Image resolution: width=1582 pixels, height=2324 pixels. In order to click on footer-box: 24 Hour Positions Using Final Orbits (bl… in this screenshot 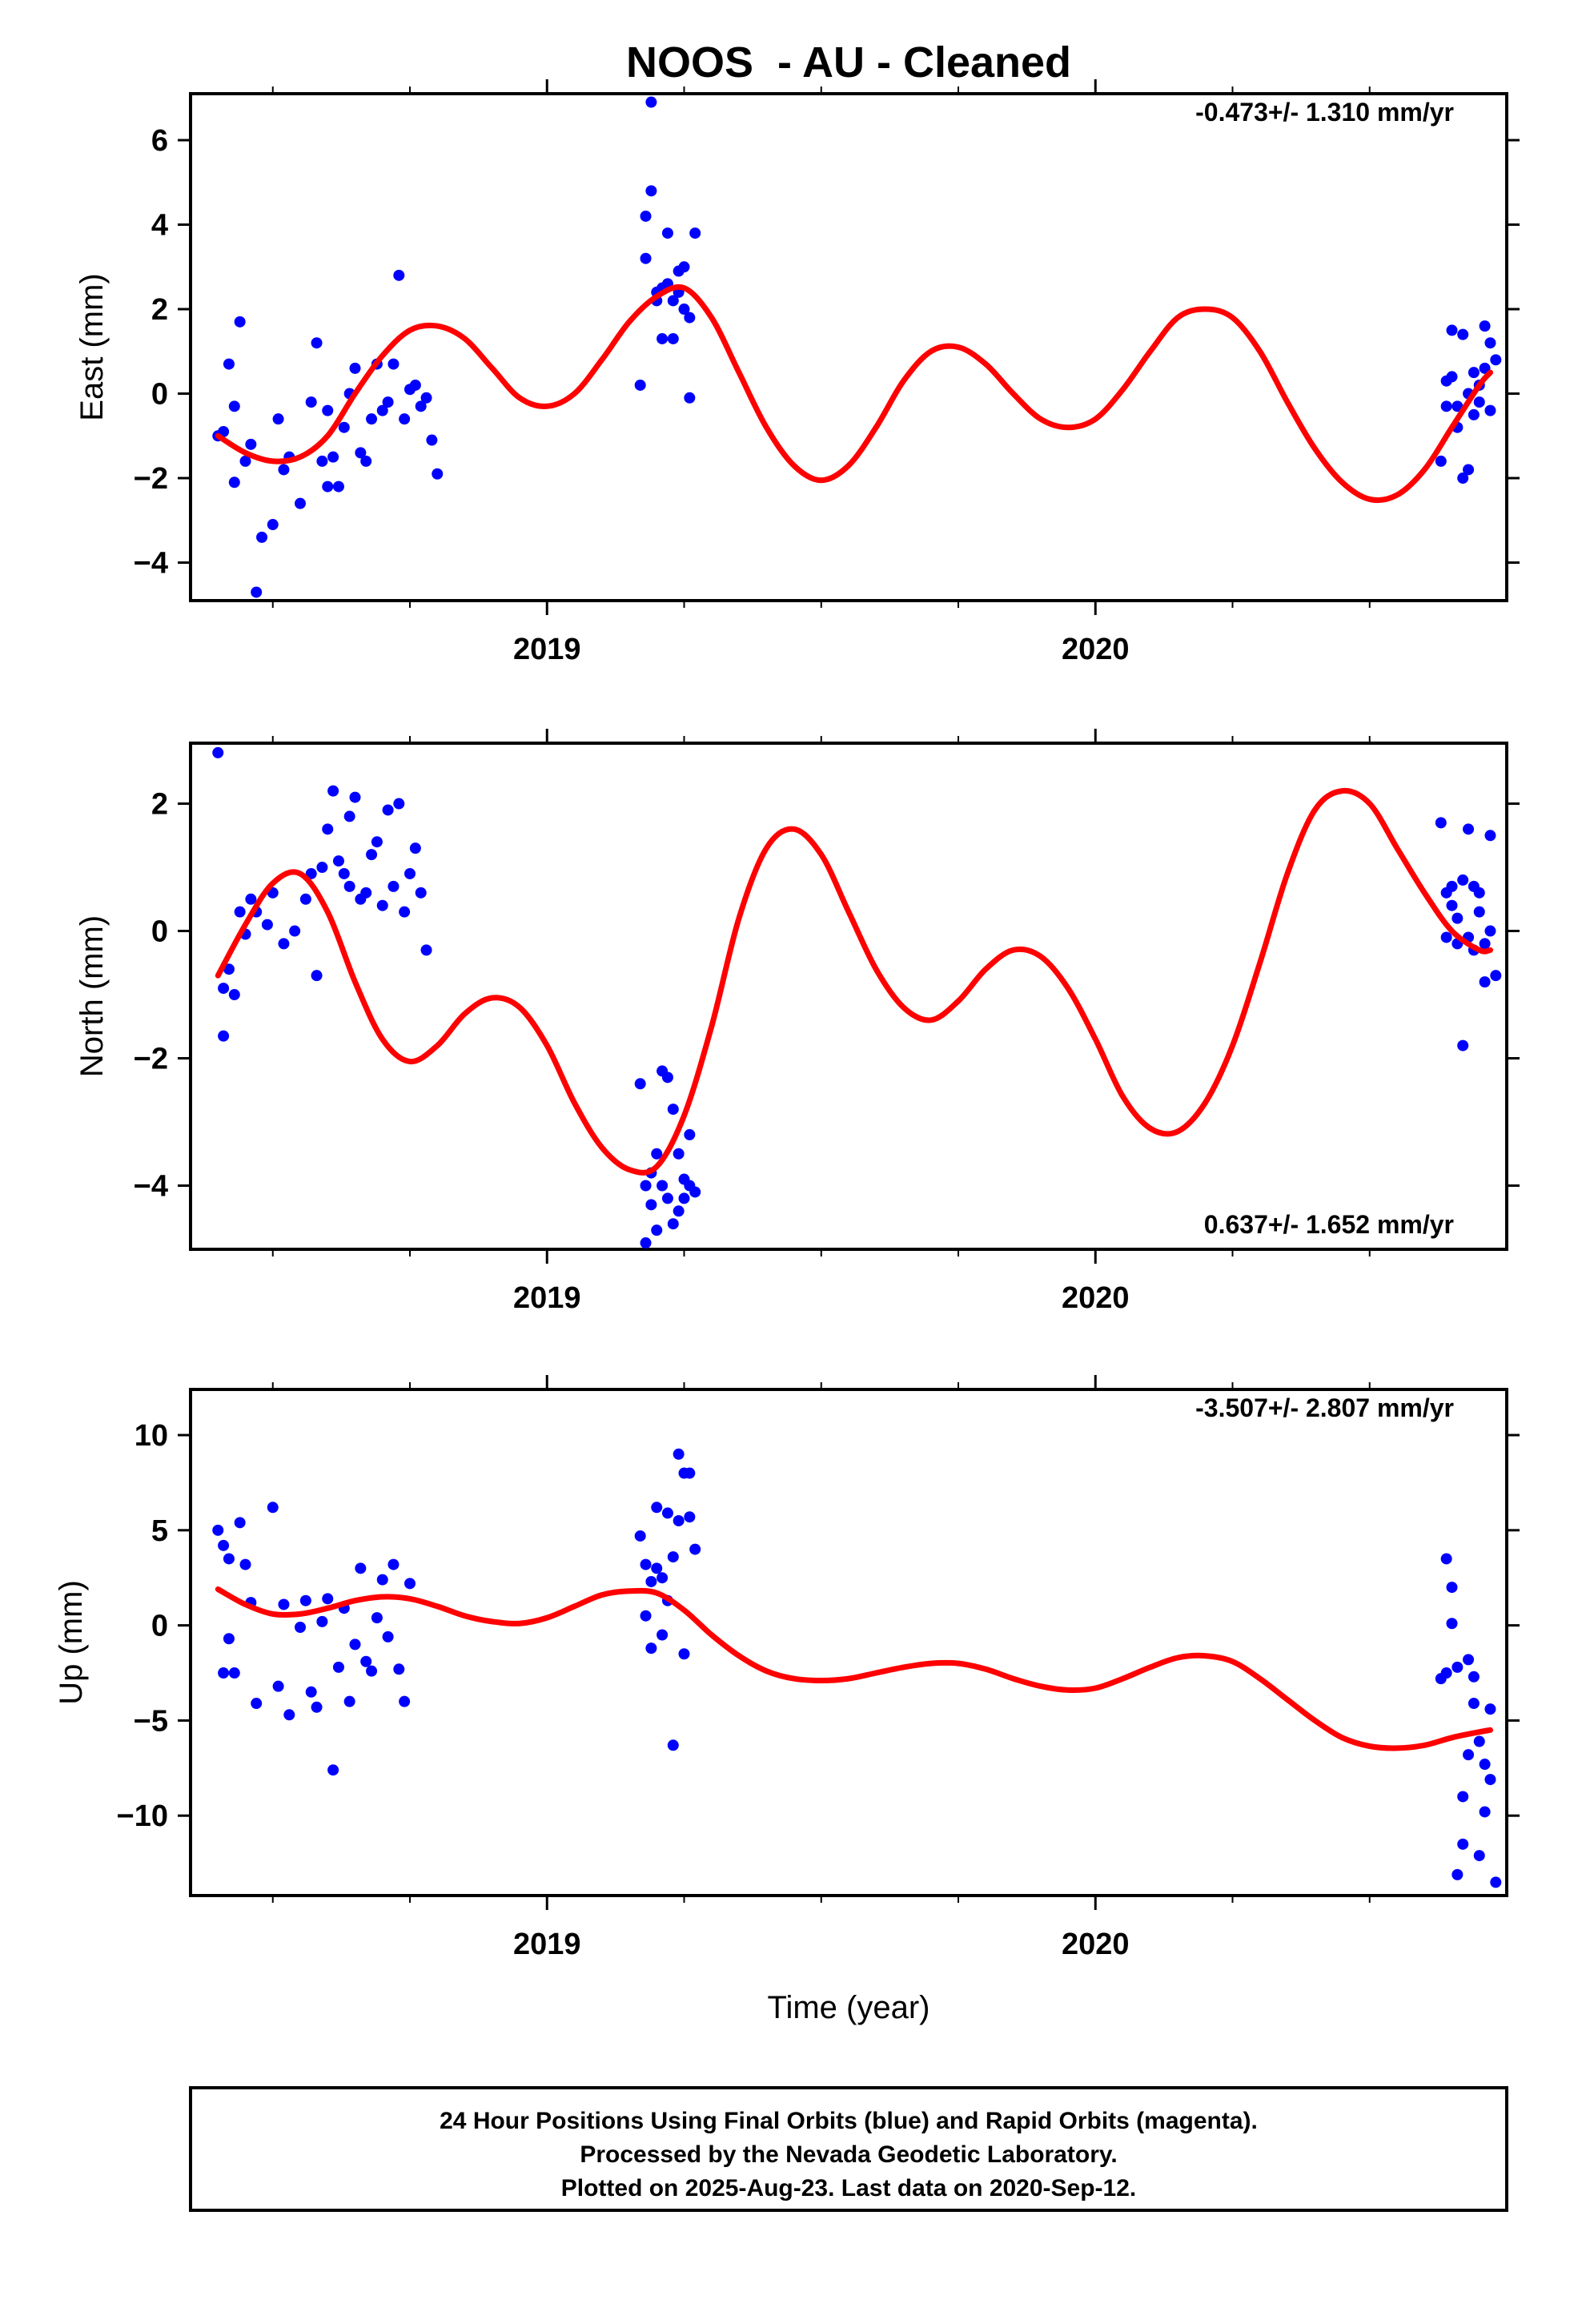, I will do `click(848, 2149)`.